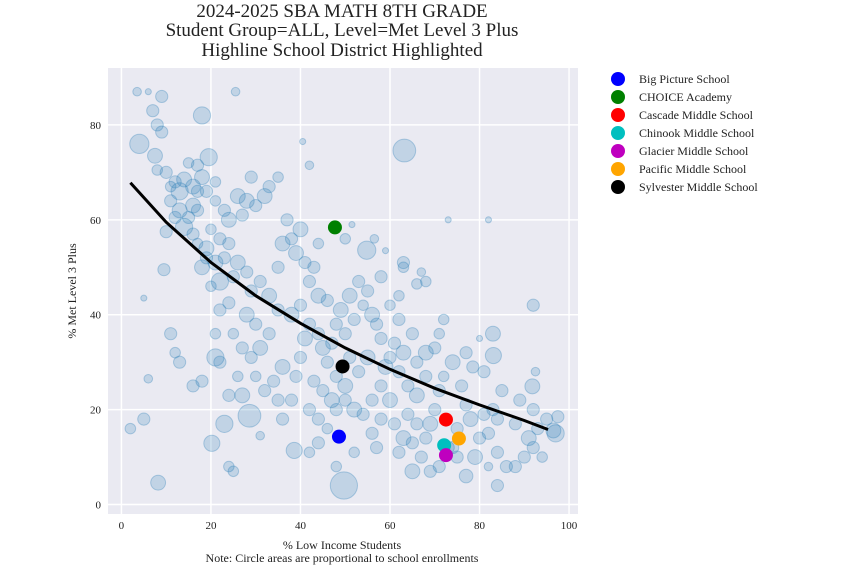  Describe the element at coordinates (698, 187) in the screenshot. I see `legend-label: Sylvester Middle School` at that location.